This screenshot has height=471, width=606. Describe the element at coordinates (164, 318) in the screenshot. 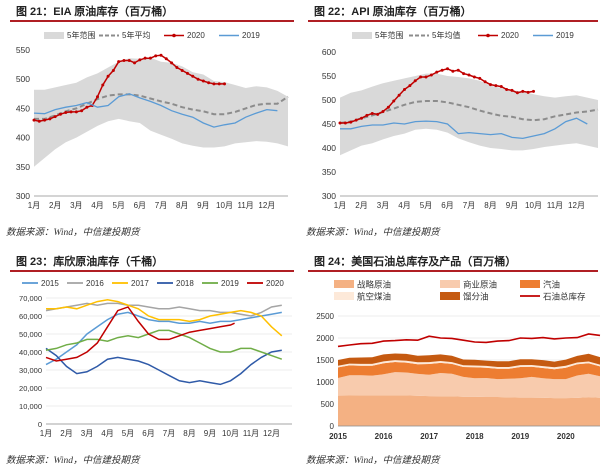

I see `series-line-2017` at that location.